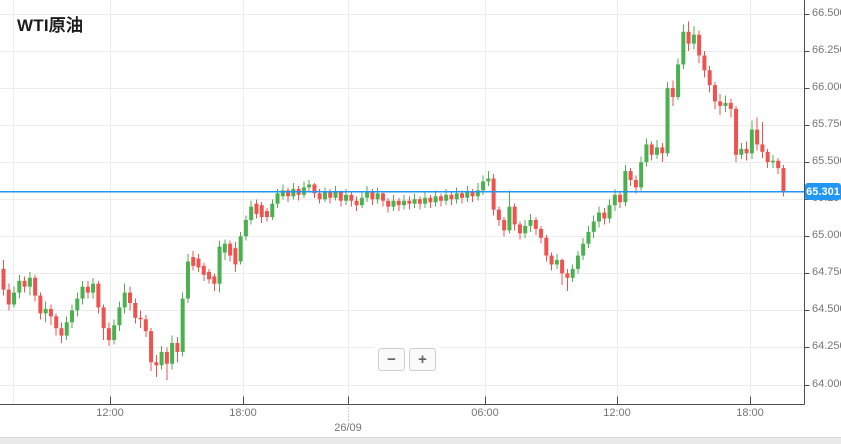 This screenshot has height=444, width=841. I want to click on x-axis-date-label: 26/09, so click(348, 428).